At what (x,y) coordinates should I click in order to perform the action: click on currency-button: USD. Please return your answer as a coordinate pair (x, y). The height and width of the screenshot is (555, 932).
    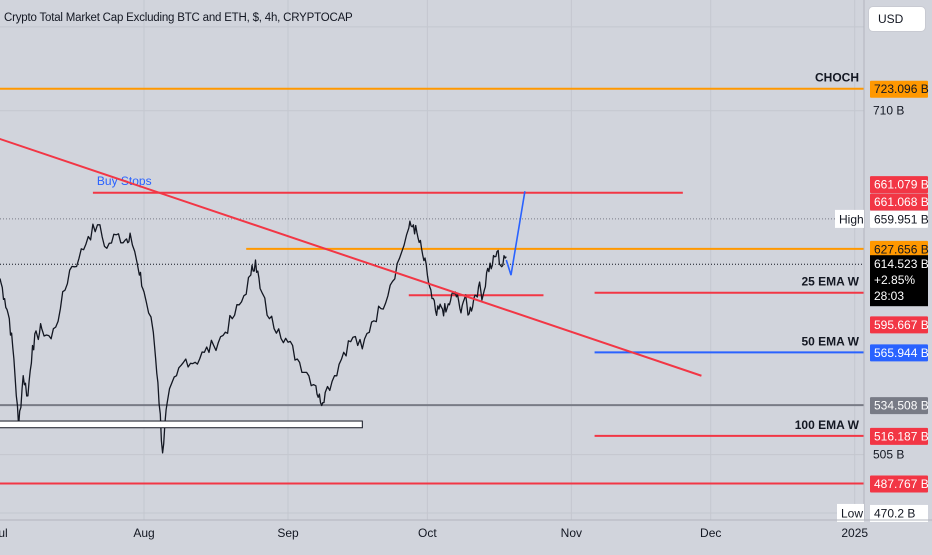
    Looking at the image, I should click on (897, 19).